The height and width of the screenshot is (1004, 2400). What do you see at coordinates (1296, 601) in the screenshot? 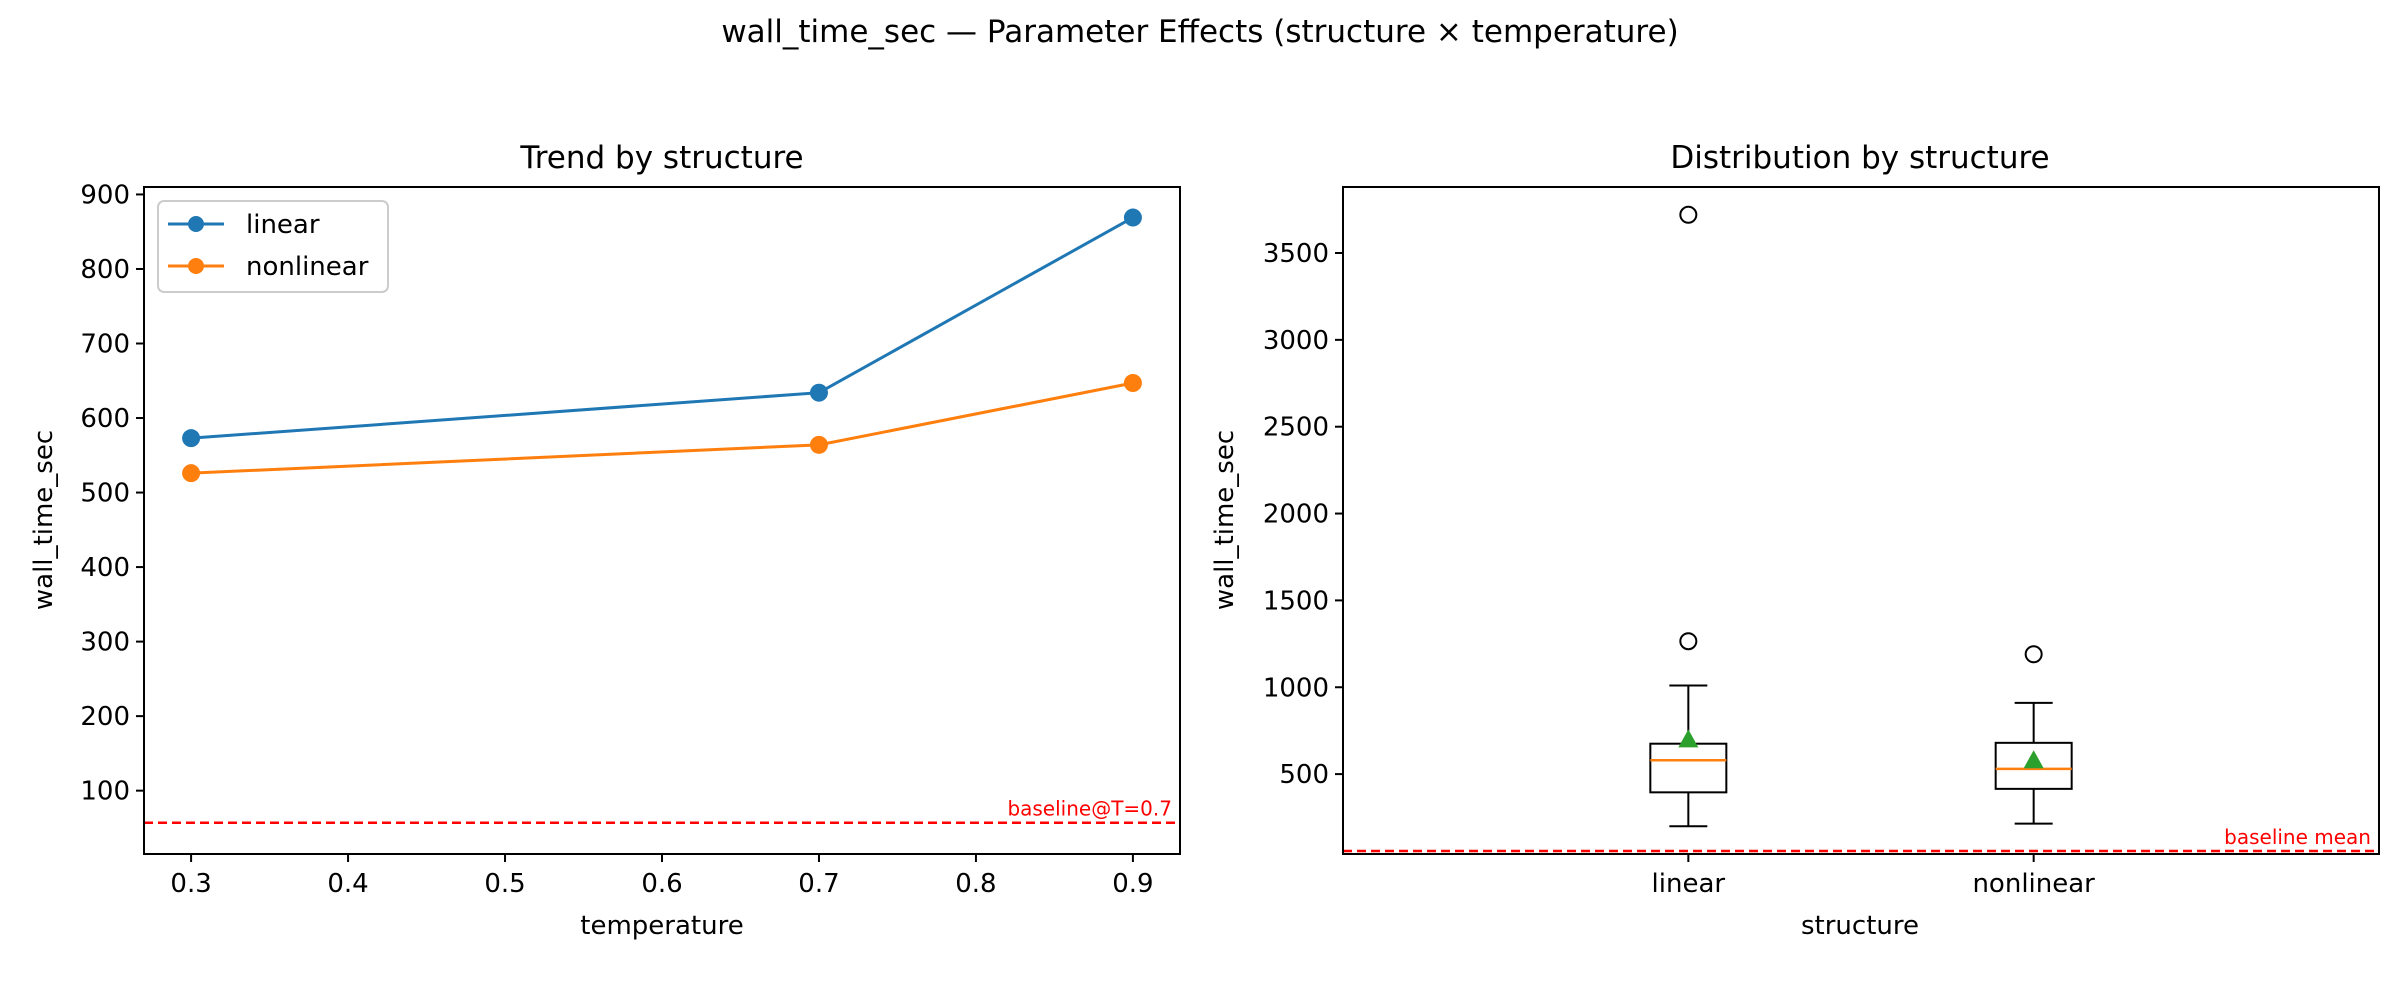
I see `y-tick-label: 1500` at bounding box center [1296, 601].